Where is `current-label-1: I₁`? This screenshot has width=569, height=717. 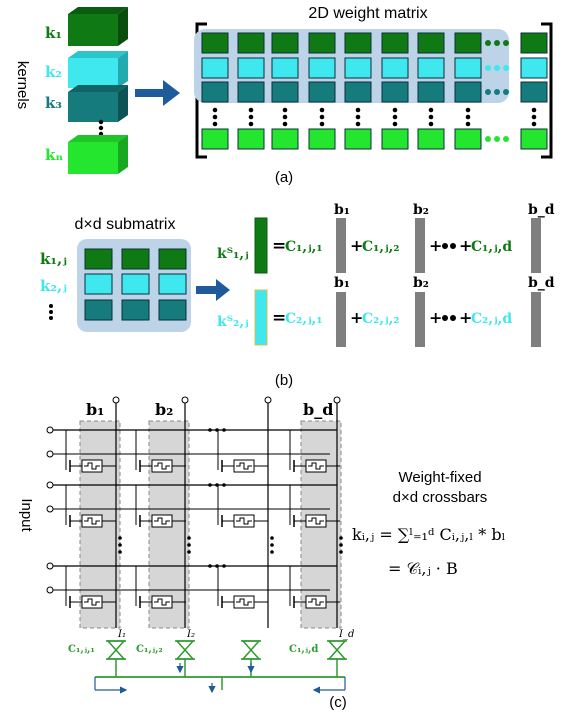
current-label-1: I₁ is located at coordinates (121, 634).